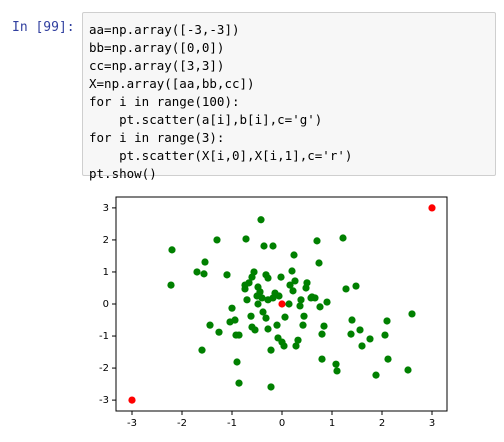  I want to click on y-tick-label: -1, so click(104, 336).